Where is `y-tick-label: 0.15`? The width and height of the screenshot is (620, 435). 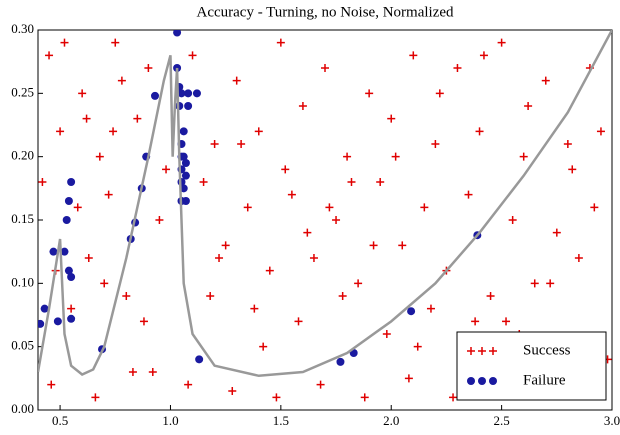
y-tick-label: 0.15 is located at coordinates (22, 218).